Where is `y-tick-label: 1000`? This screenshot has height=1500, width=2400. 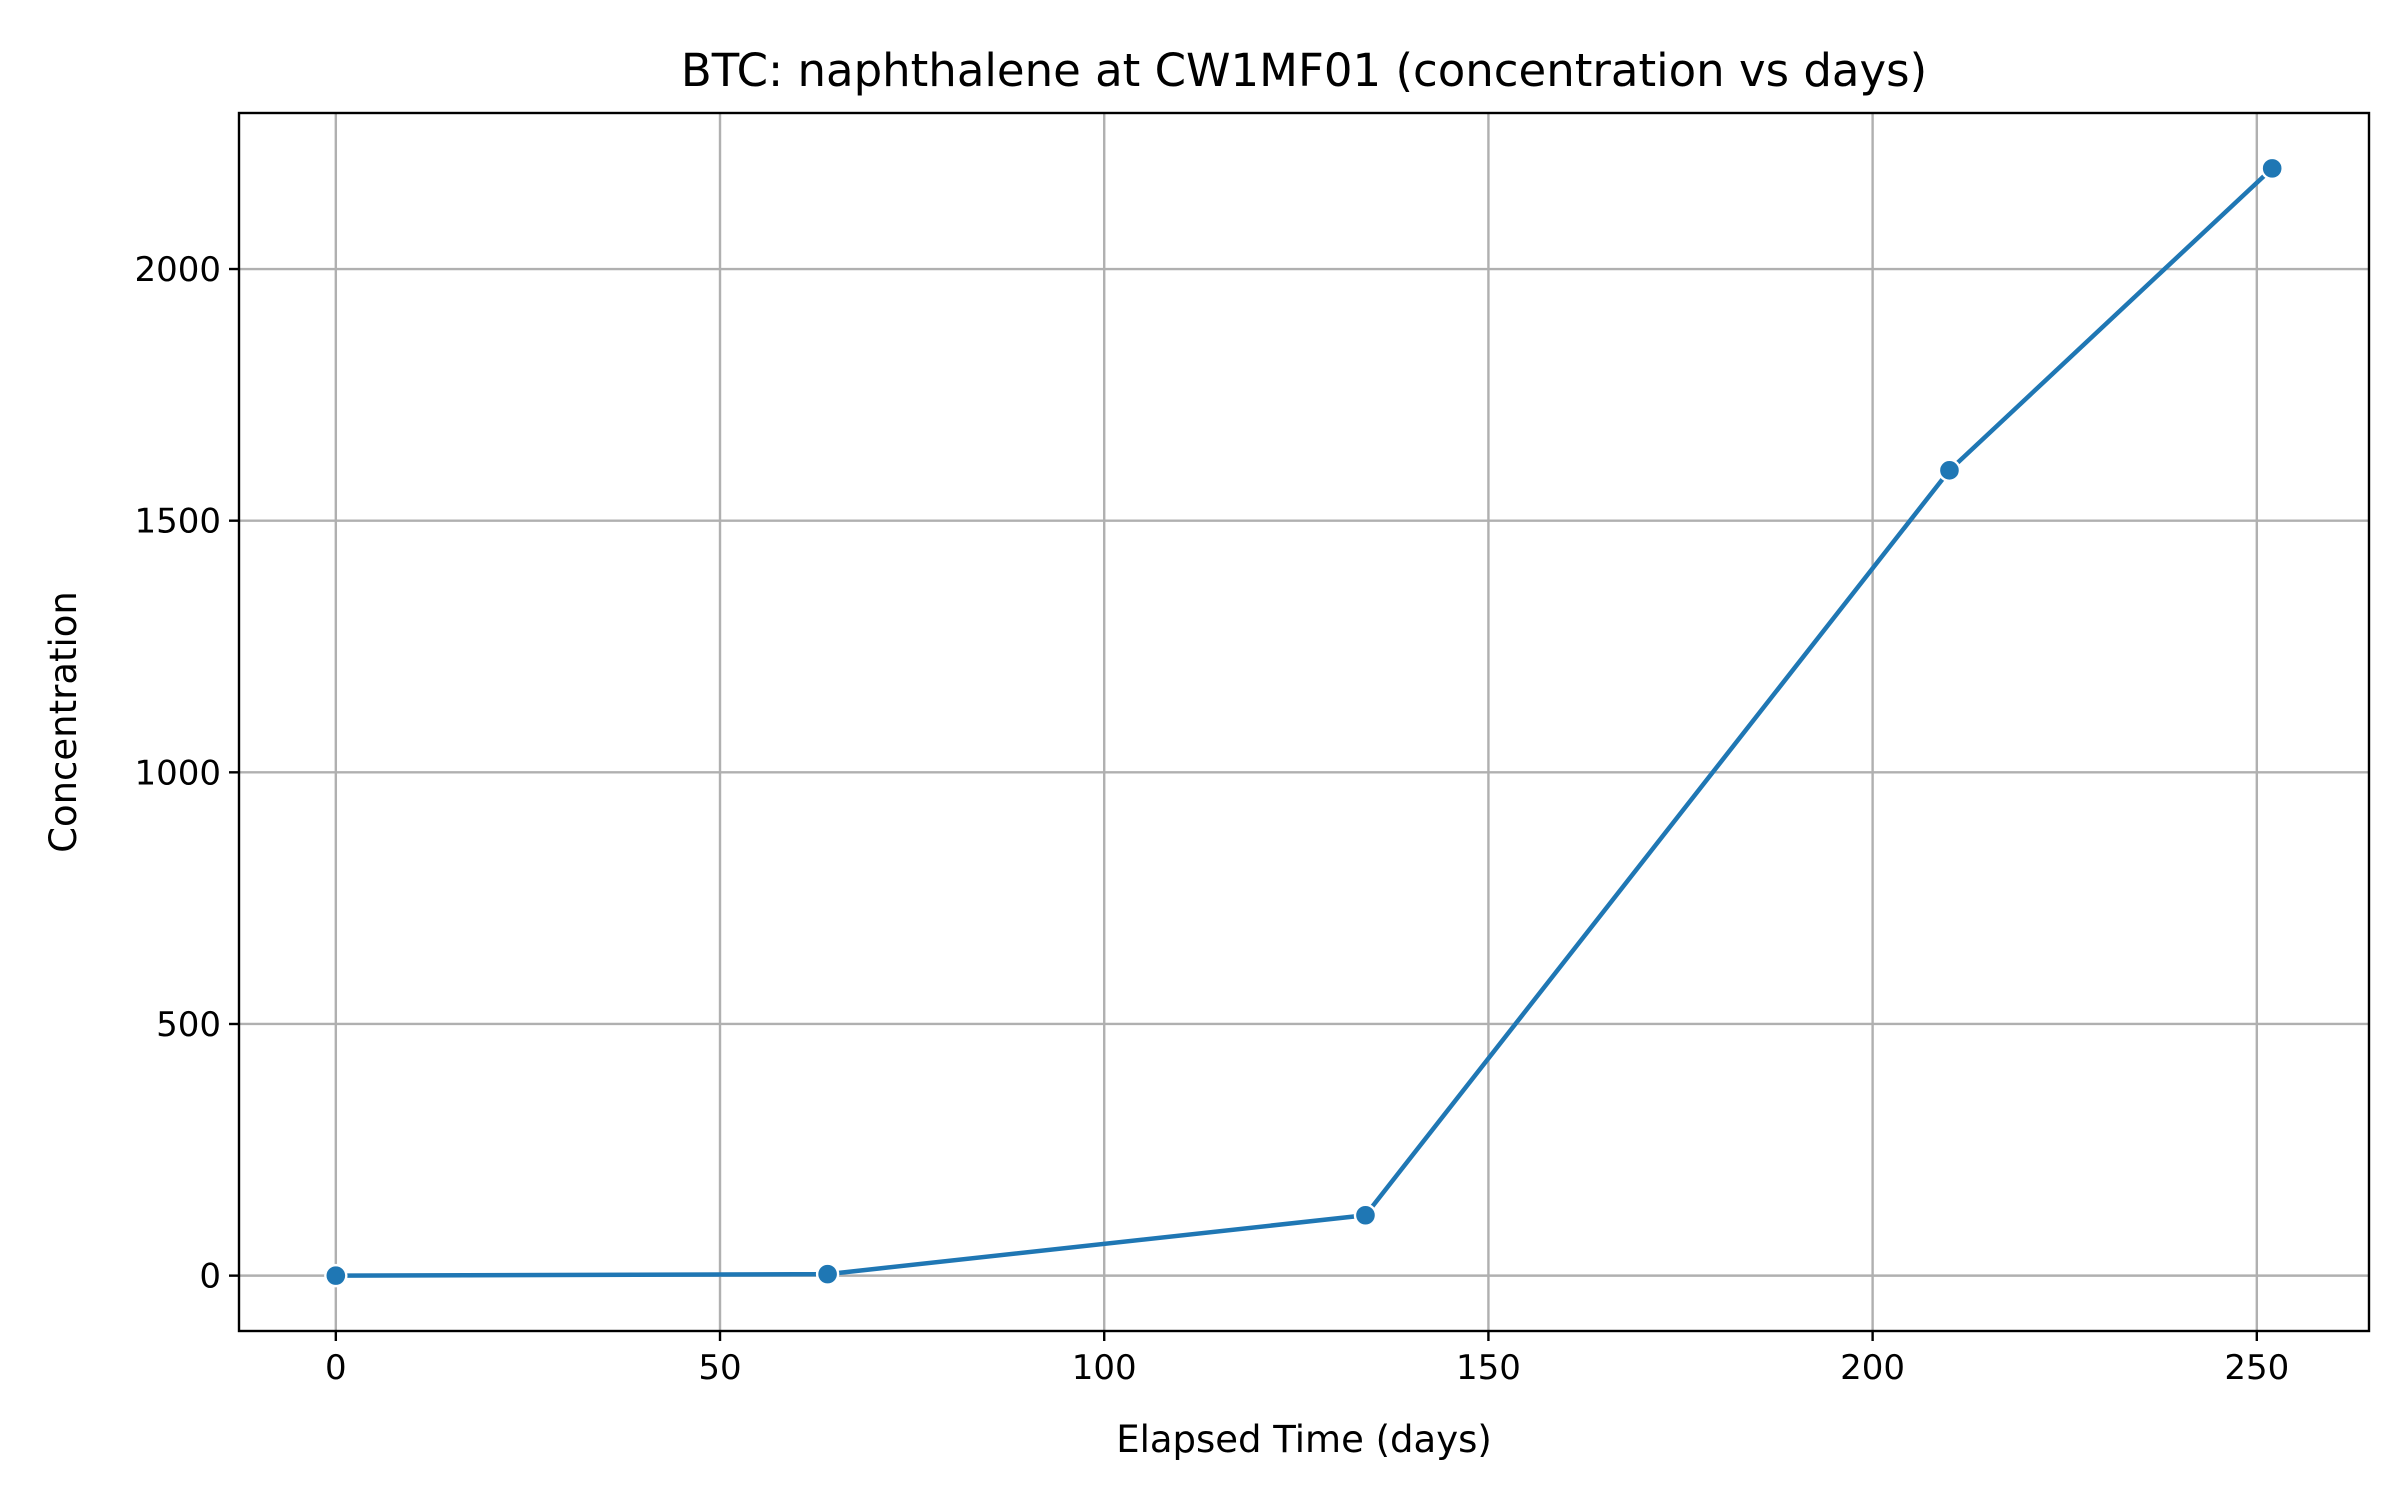 y-tick-label: 1000 is located at coordinates (177, 773).